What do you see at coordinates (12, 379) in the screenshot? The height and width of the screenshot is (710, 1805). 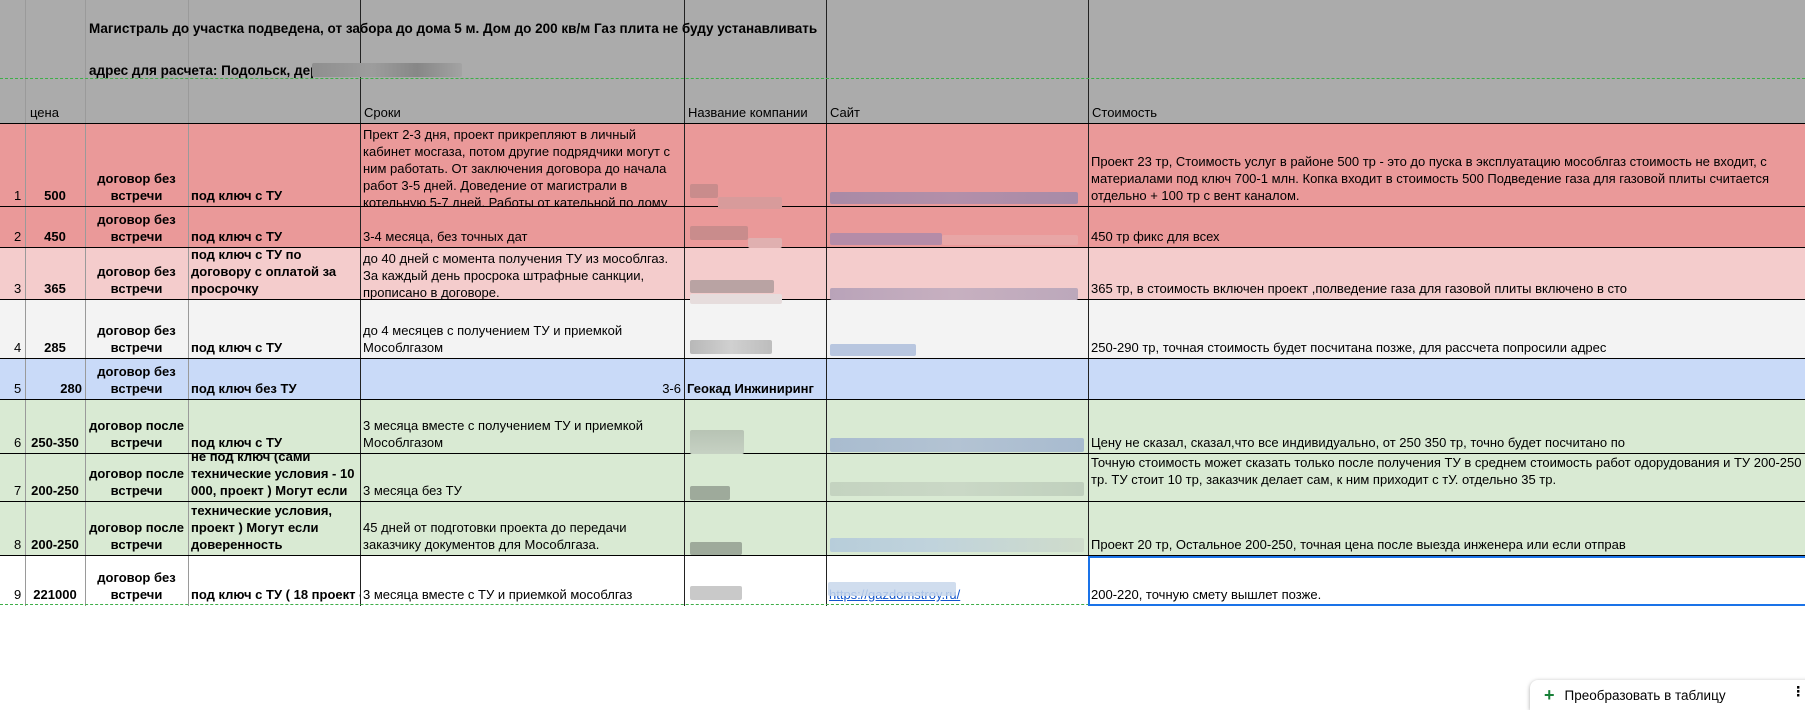 I see `row-5-num: 5` at bounding box center [12, 379].